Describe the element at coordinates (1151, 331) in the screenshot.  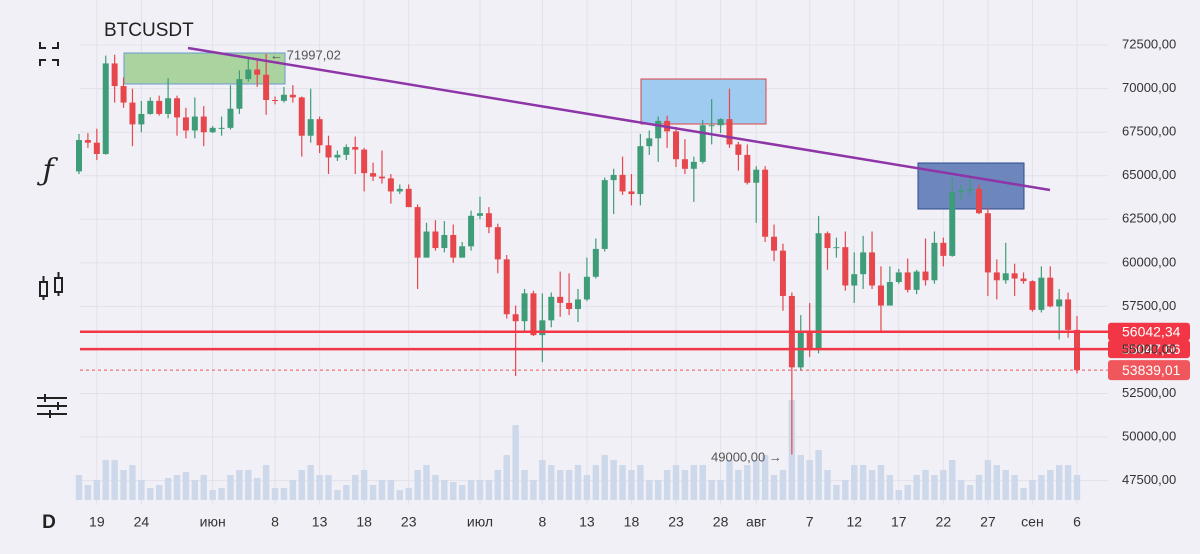
I see `price-tag-label: 56042,34` at that location.